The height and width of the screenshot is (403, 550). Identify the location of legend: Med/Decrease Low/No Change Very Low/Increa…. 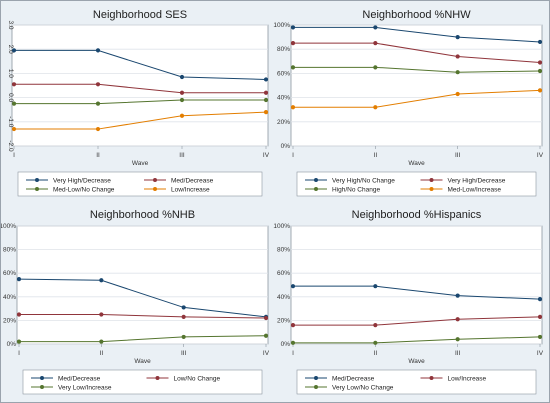
(142, 382).